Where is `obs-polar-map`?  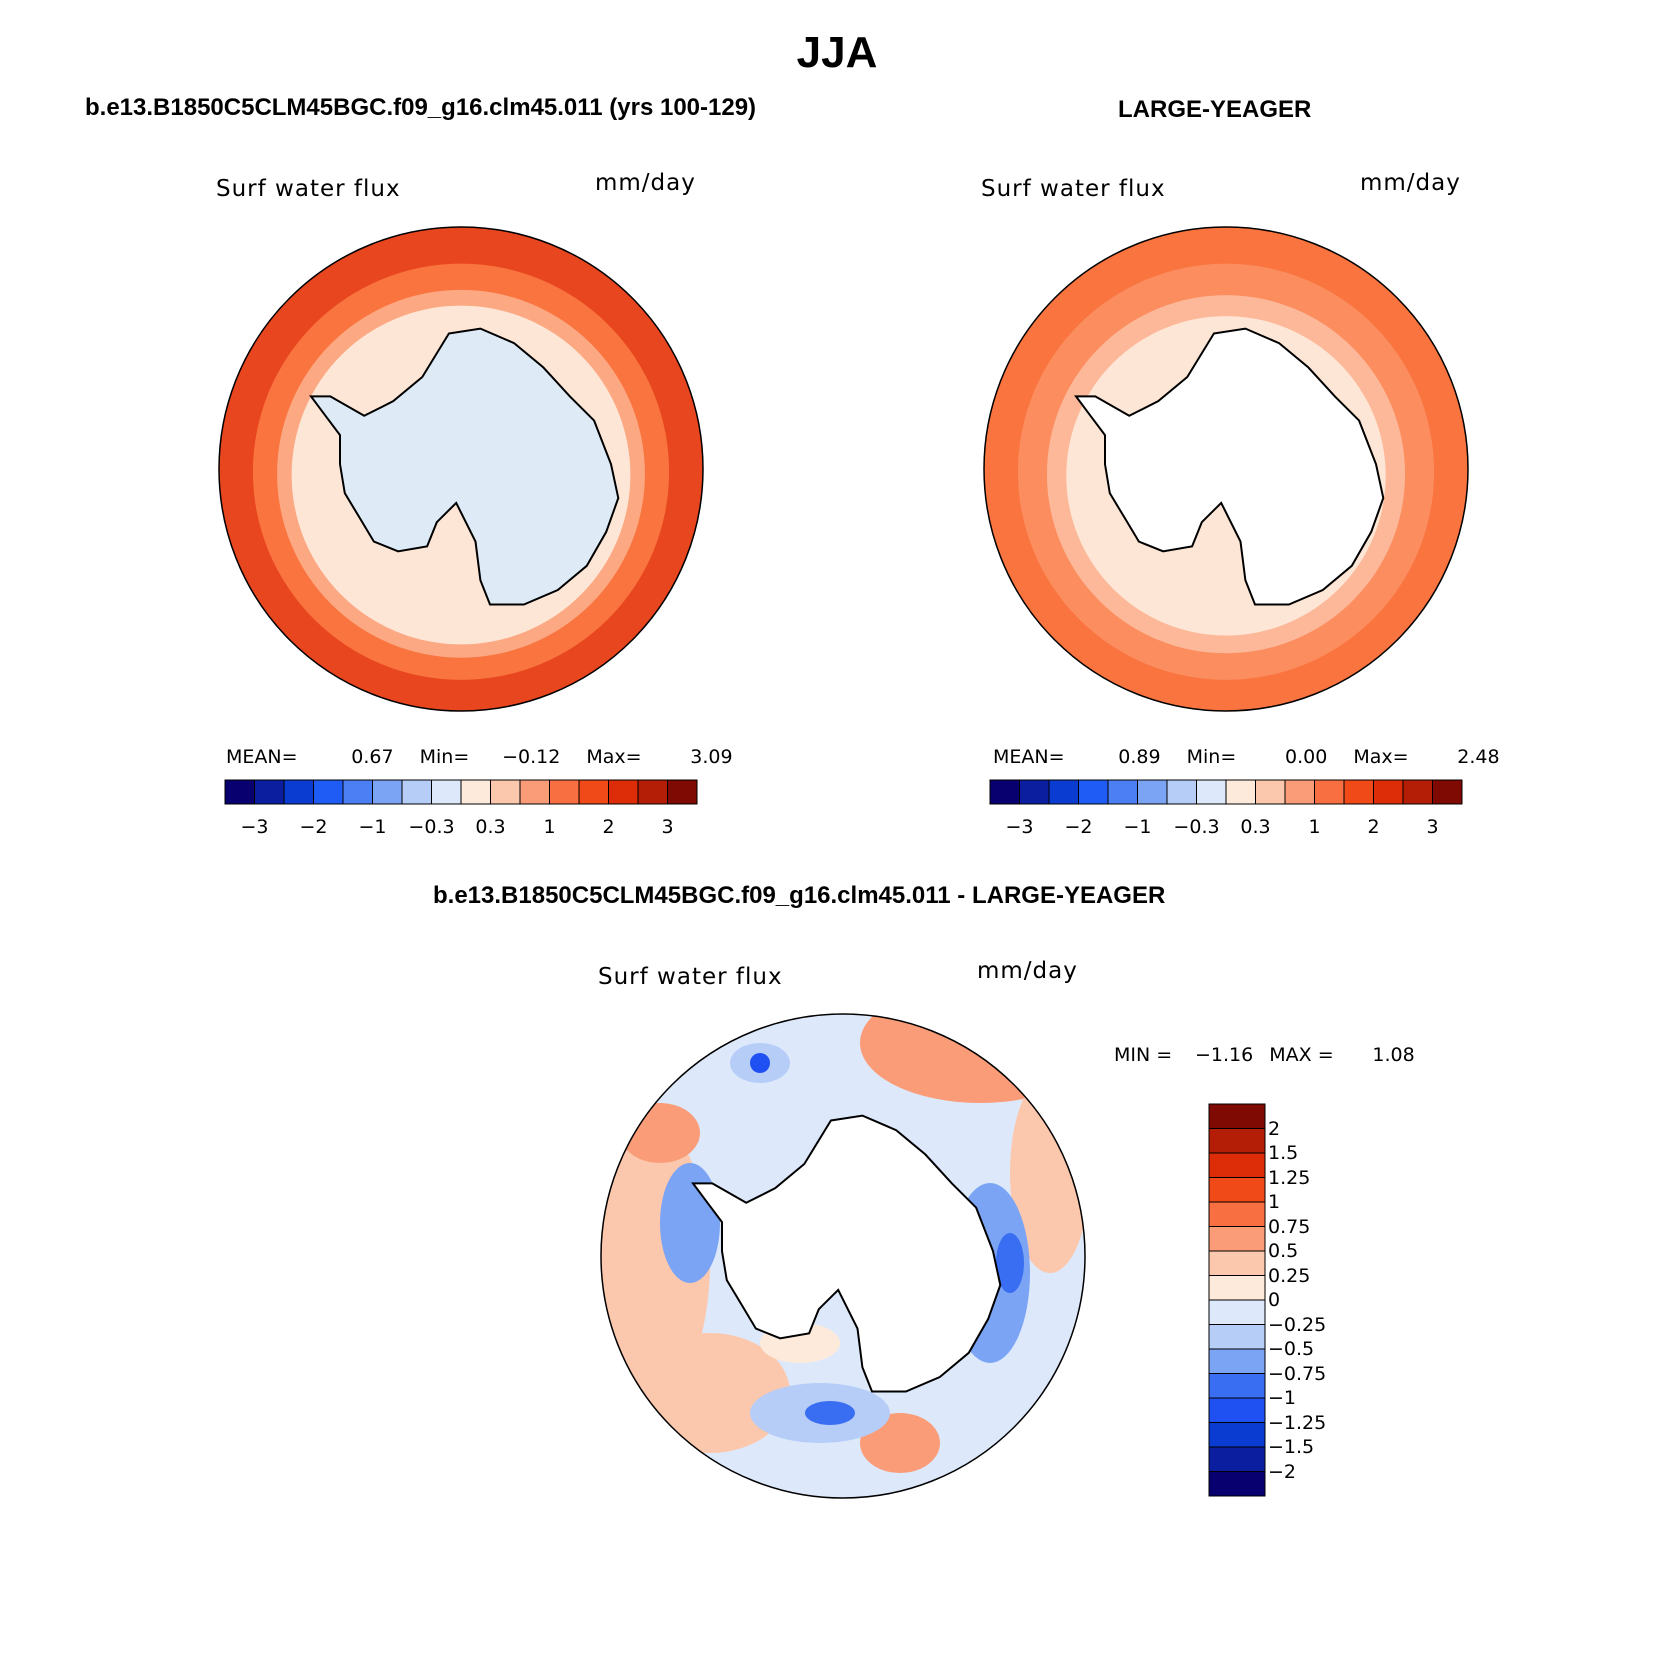
obs-polar-map is located at coordinates (1226, 469).